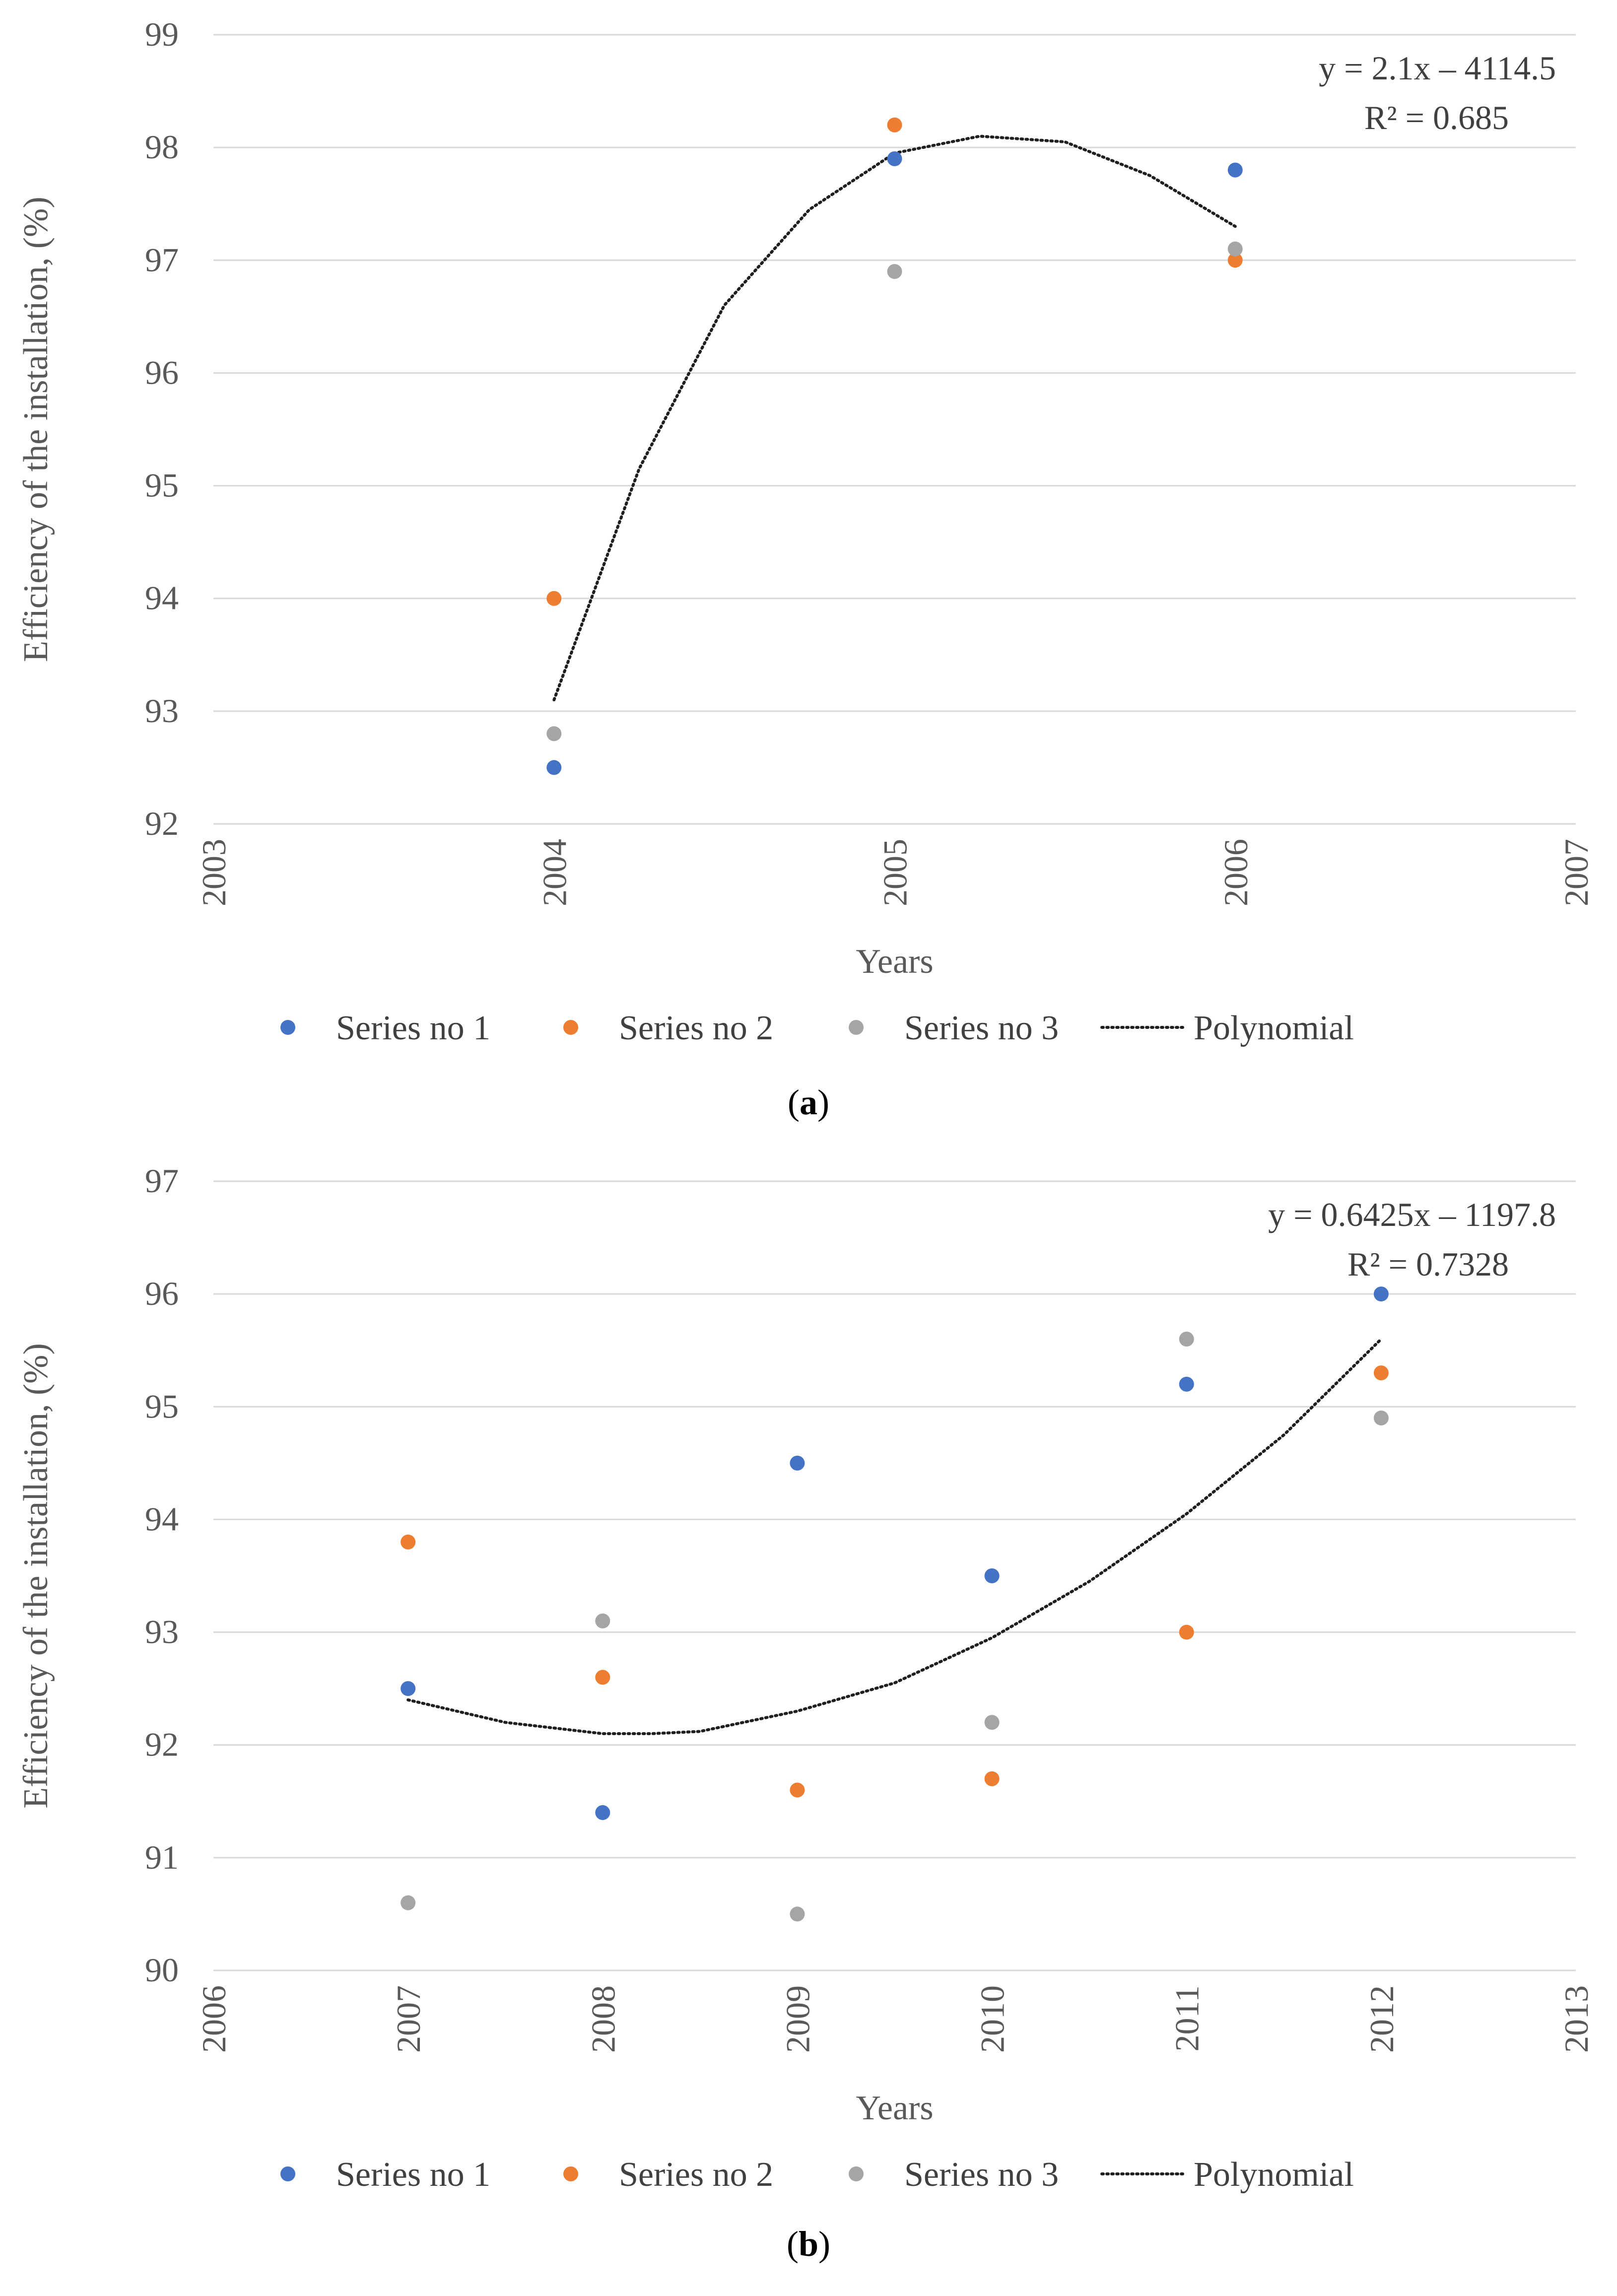  I want to click on chart-b-legend-series-3-label: Series no 3, so click(981, 2175).